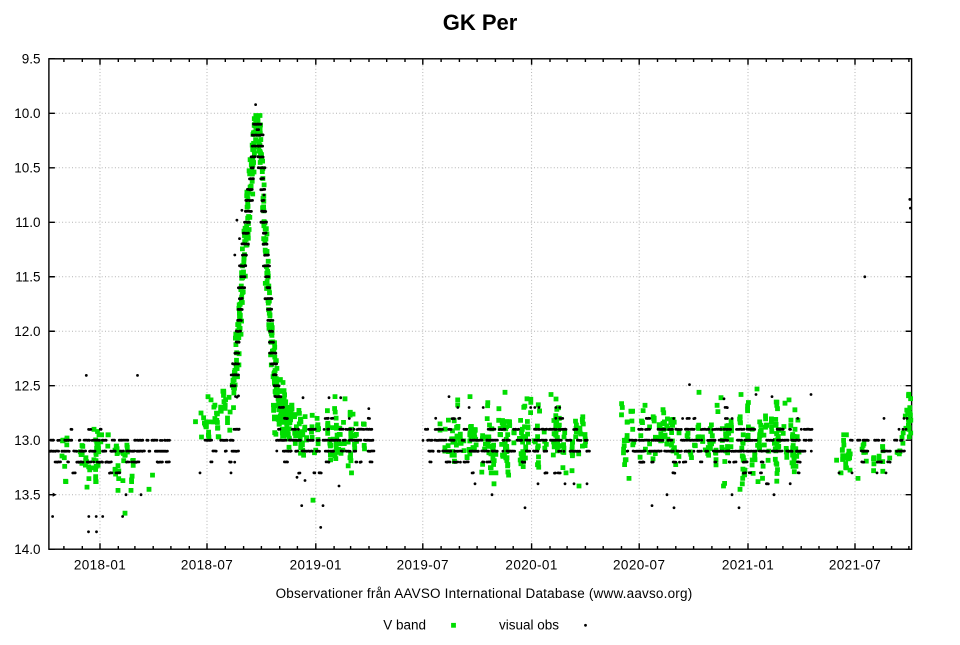  I want to click on svg-text: 12.5, so click(27, 386).